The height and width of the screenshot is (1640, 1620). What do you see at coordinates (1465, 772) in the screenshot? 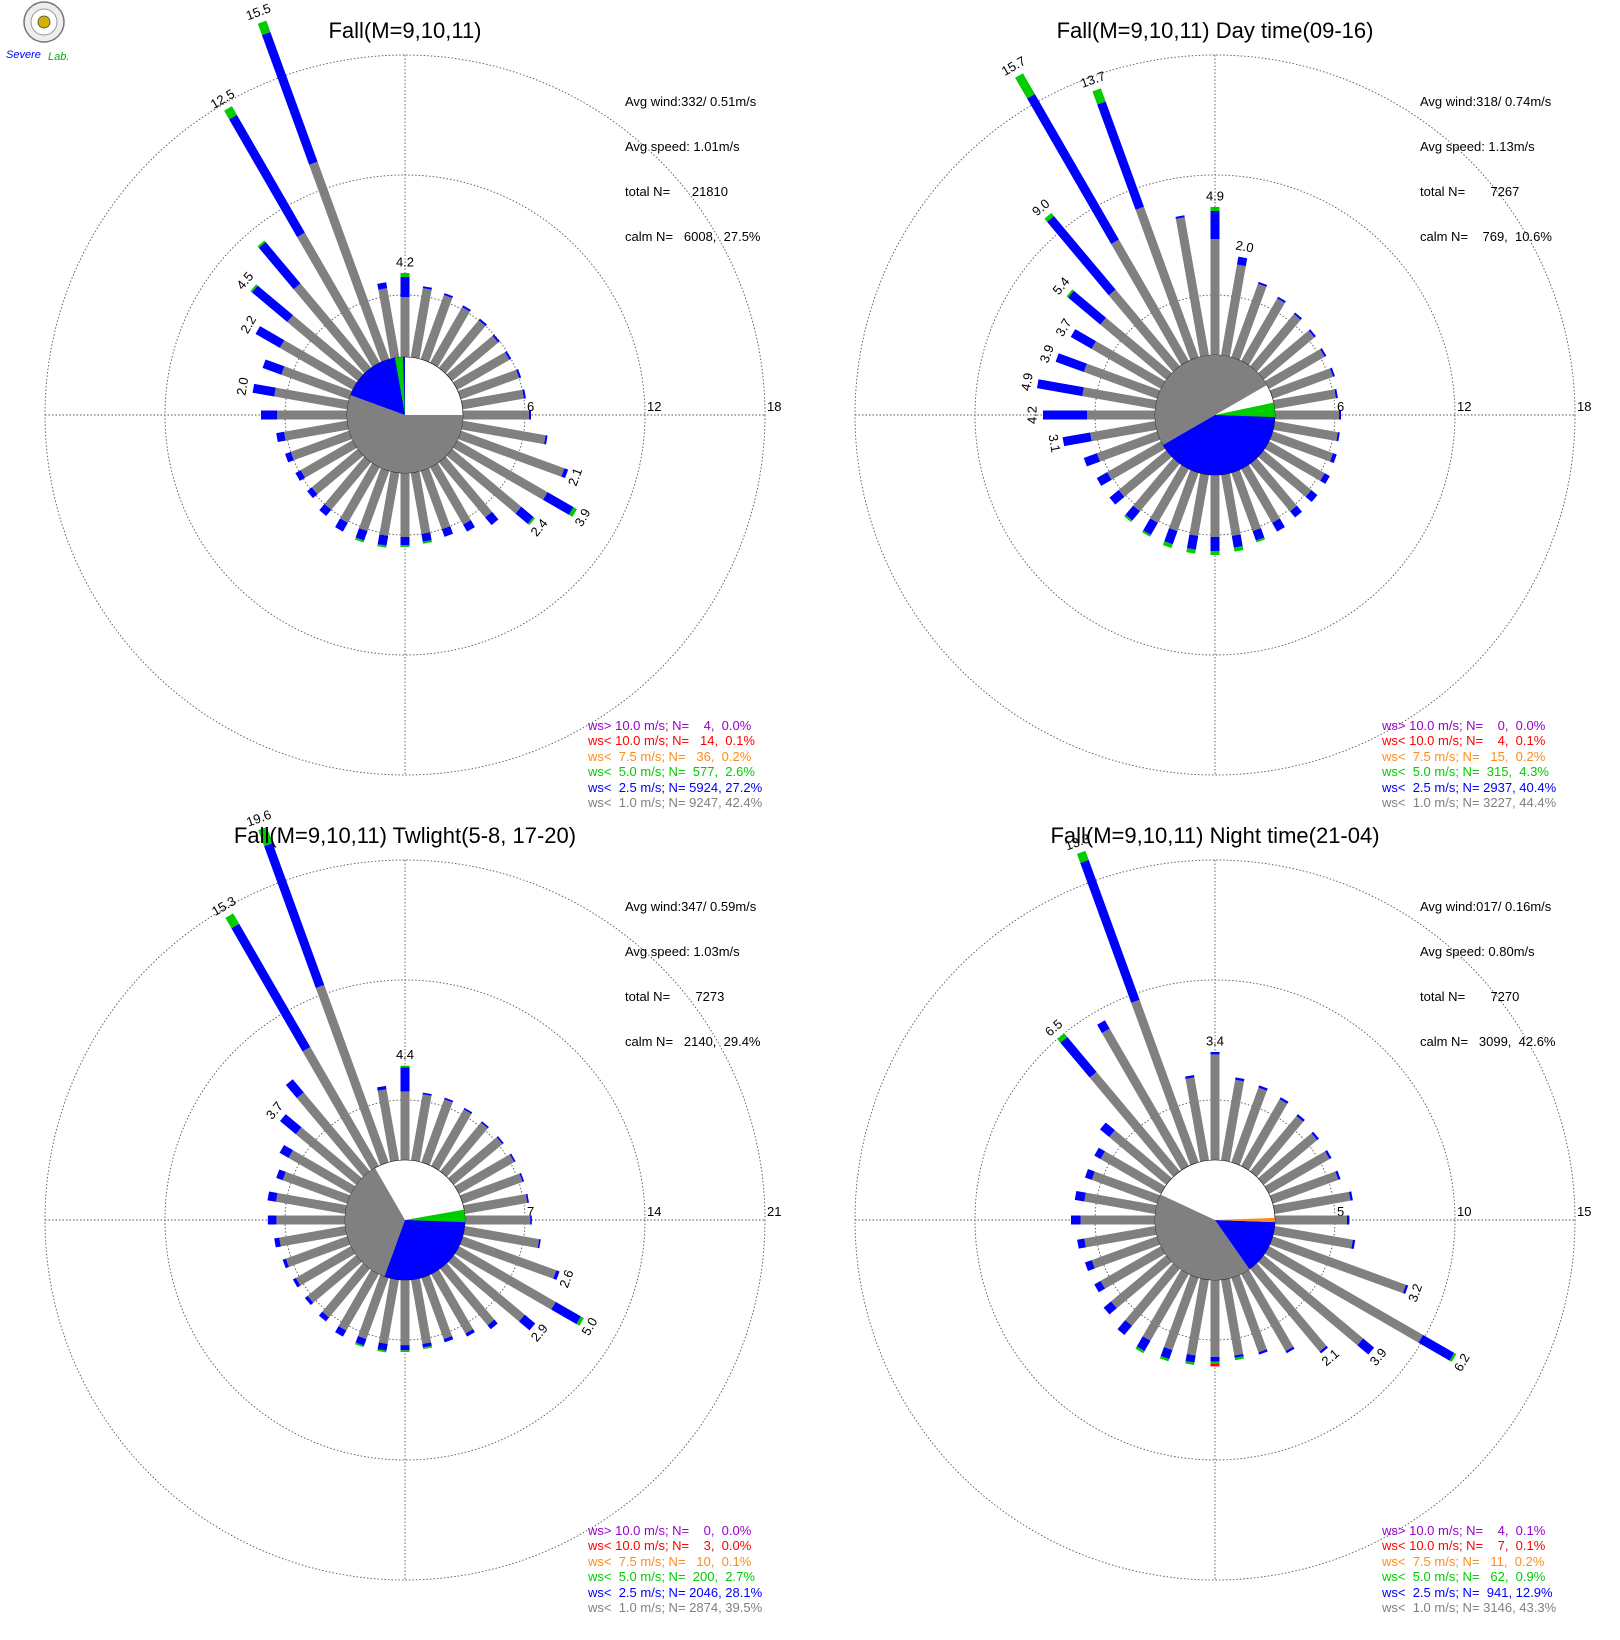
I see `legend-entry: ws< 5.0 m/s; N= 315, 4.3%` at bounding box center [1465, 772].